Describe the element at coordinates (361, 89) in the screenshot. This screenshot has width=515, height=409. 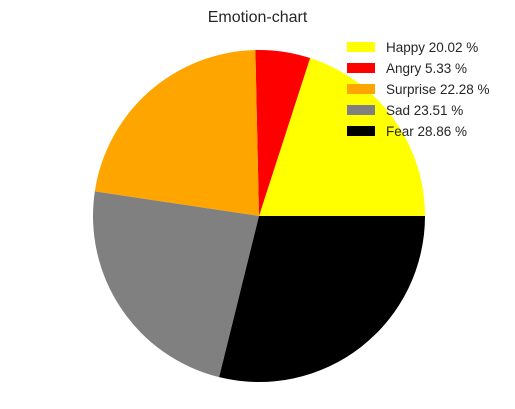
I see `legend-swatch-surprise` at that location.